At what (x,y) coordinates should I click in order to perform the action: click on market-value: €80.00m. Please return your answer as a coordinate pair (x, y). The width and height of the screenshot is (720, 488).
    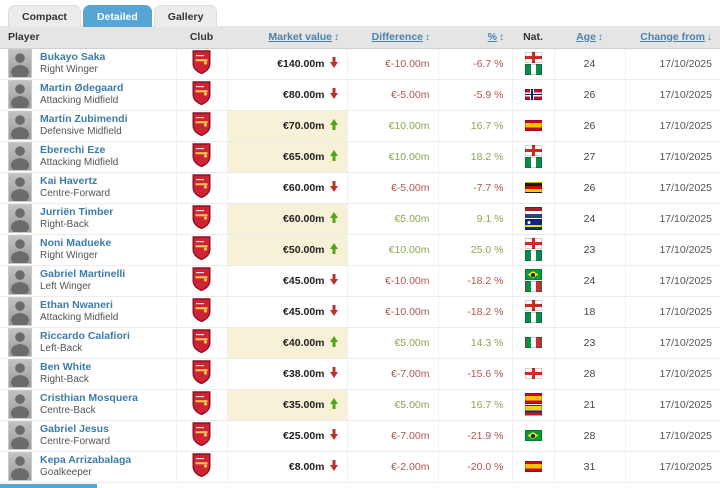
    Looking at the image, I should click on (304, 95).